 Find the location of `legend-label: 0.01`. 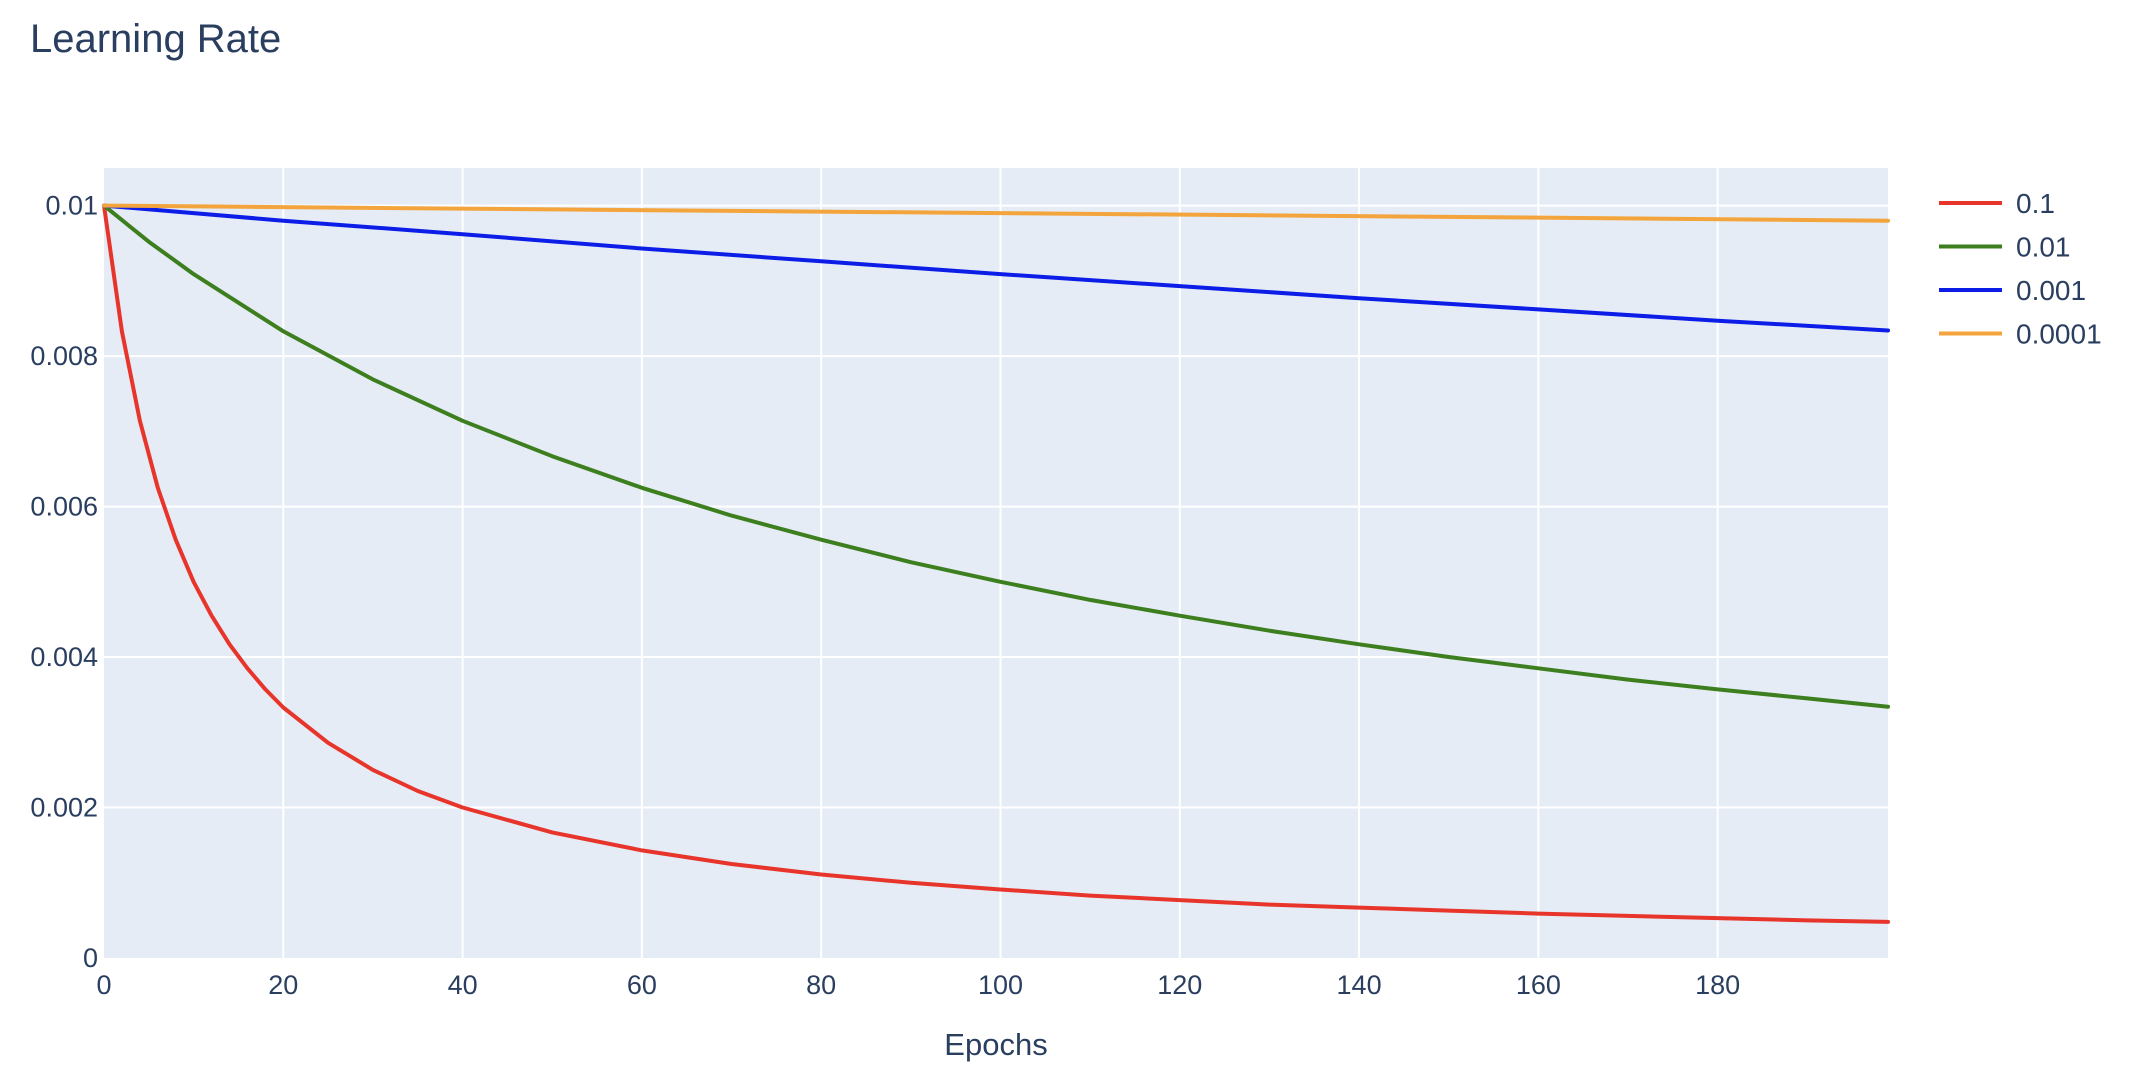

legend-label: 0.01 is located at coordinates (2043, 247).